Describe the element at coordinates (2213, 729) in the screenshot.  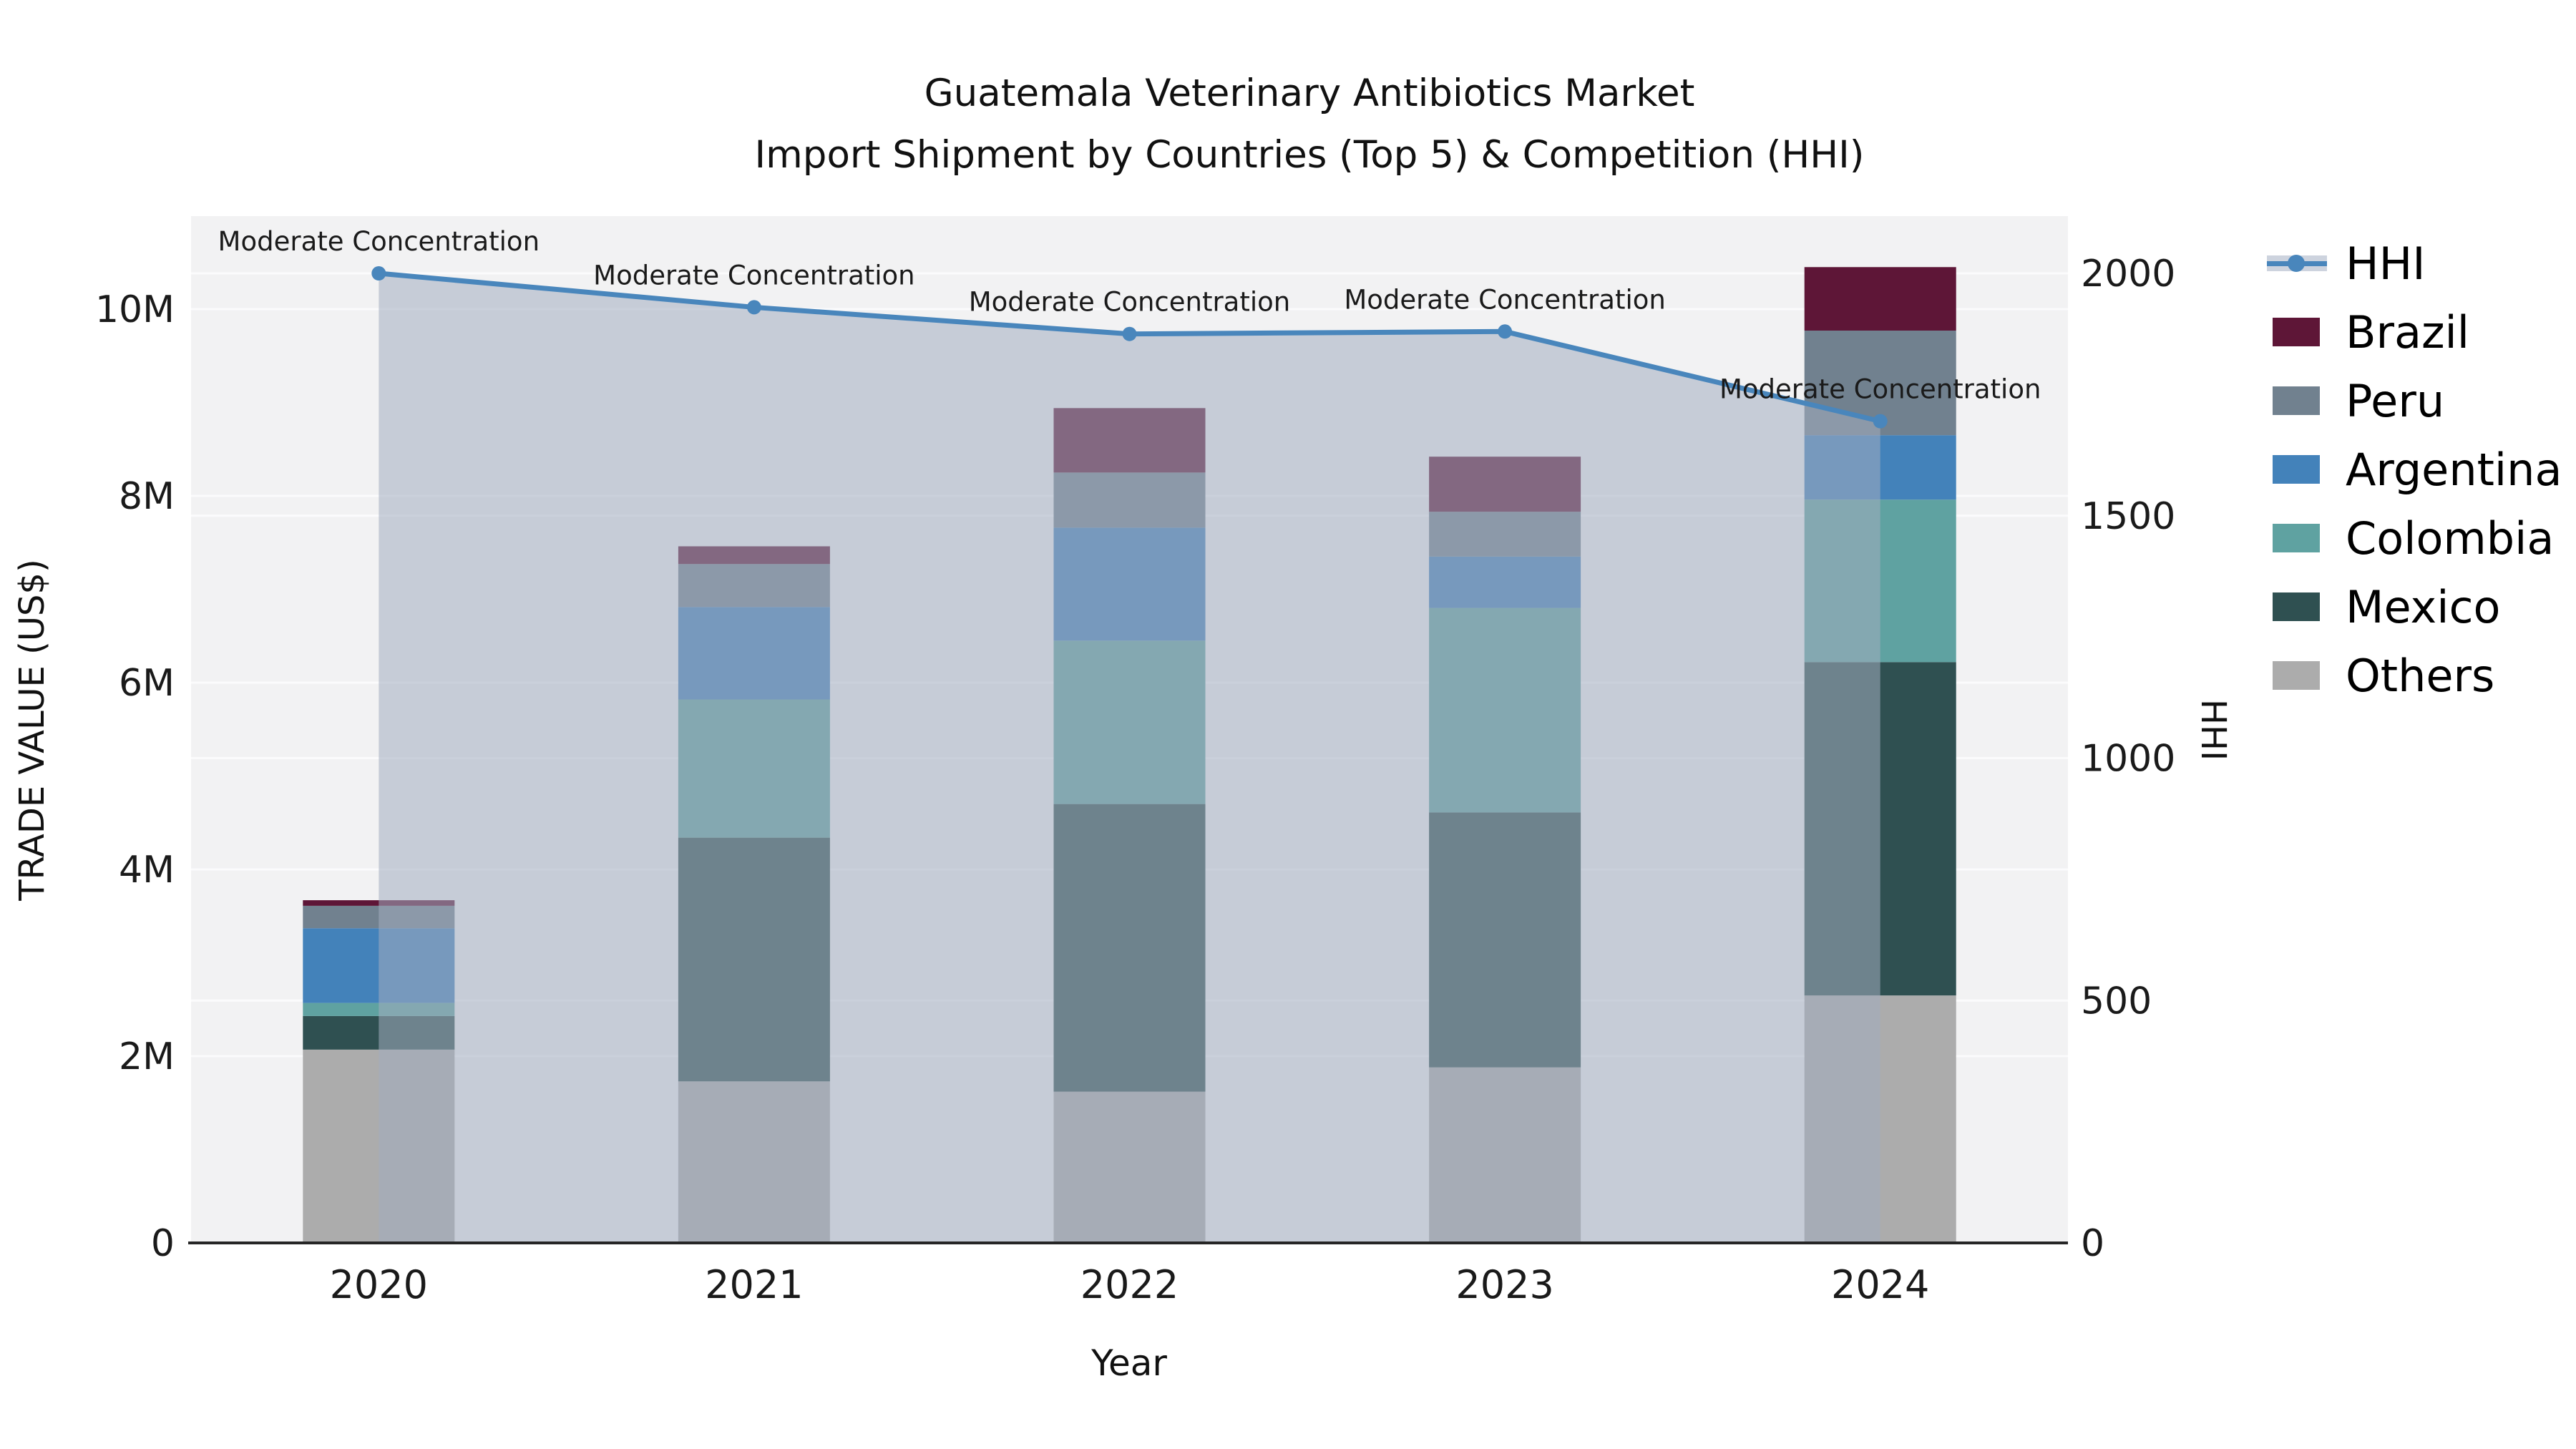
I see `y-axis-label-right: HHI` at that location.